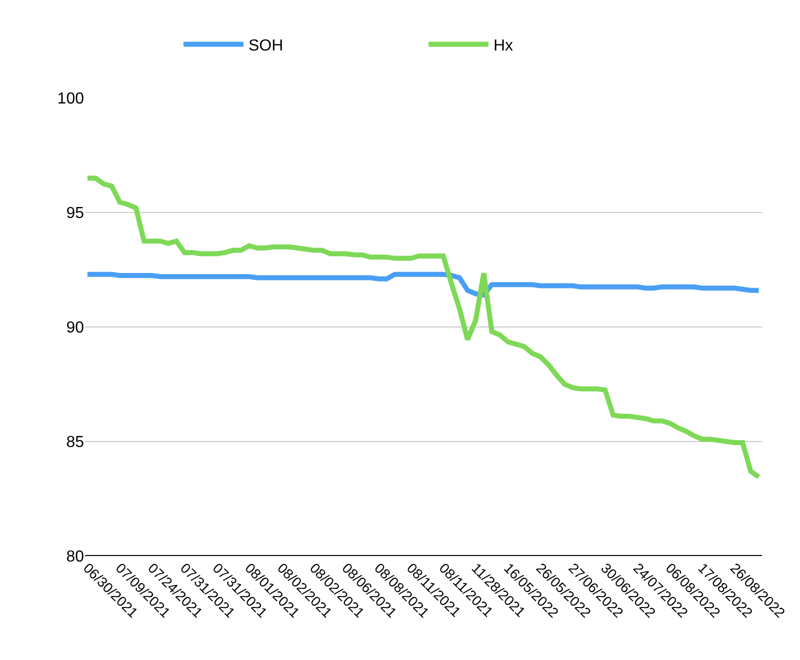 The width and height of the screenshot is (800, 660). I want to click on y-tick-label: 95, so click(75, 213).